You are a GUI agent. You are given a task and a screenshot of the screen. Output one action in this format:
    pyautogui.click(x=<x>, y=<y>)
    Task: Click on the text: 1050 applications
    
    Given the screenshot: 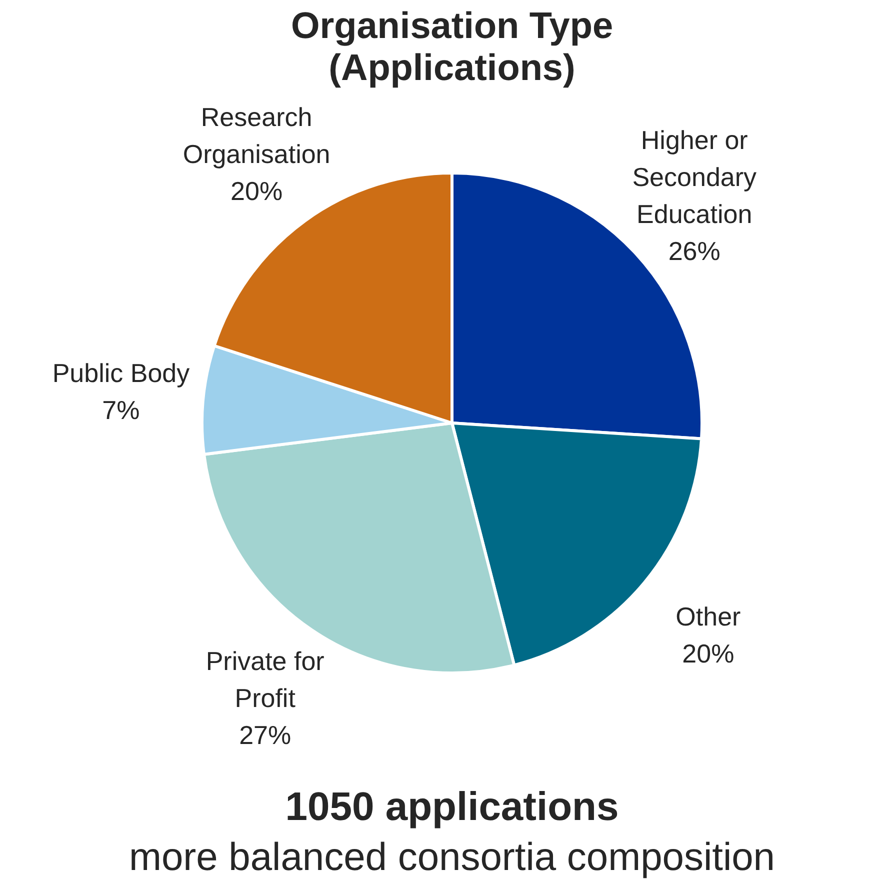 What is the action you would take?
    pyautogui.click(x=452, y=807)
    